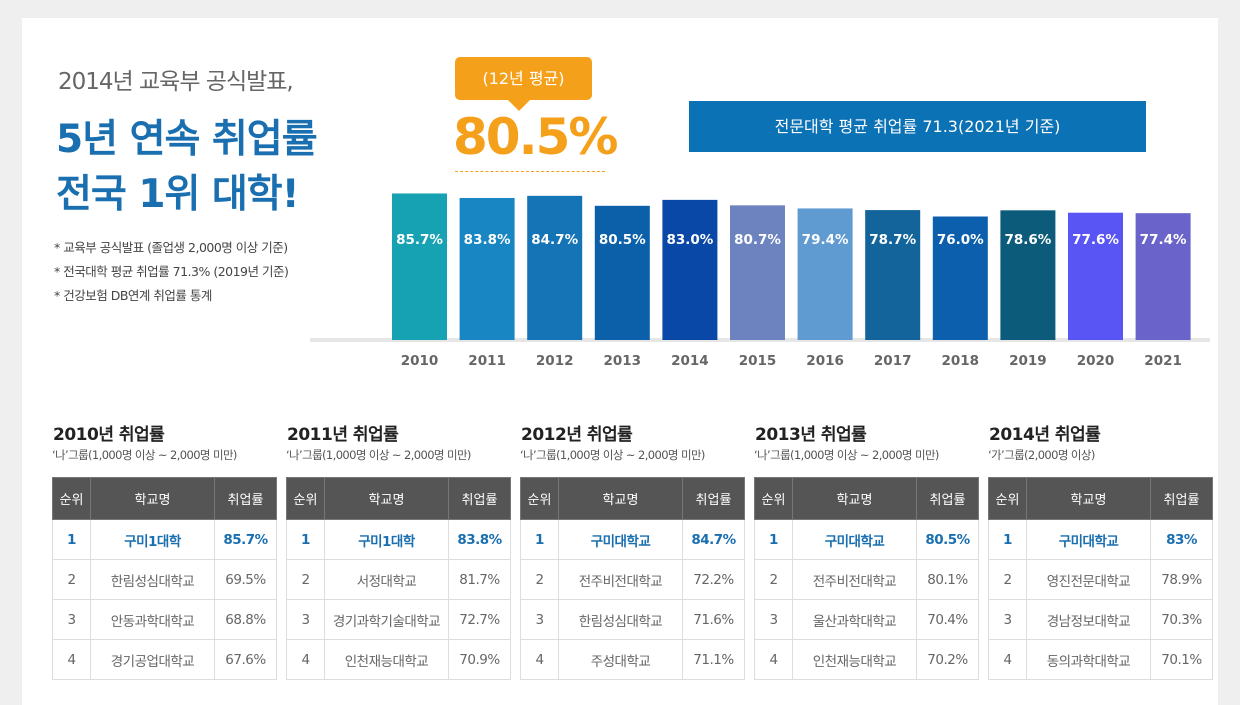 The width and height of the screenshot is (1240, 705). What do you see at coordinates (487, 240) in the screenshot?
I see `value-label: 83.8%` at bounding box center [487, 240].